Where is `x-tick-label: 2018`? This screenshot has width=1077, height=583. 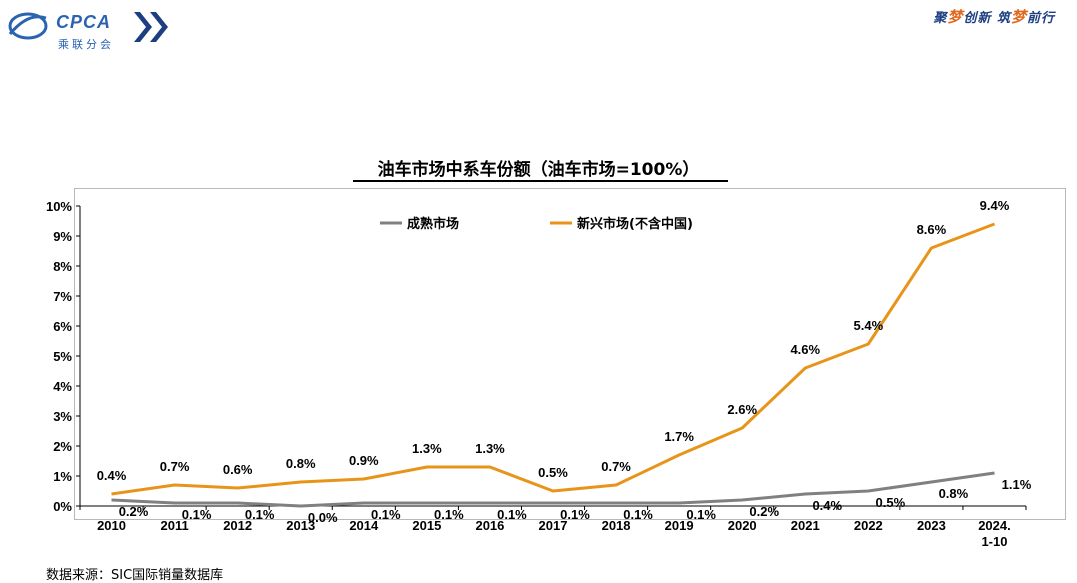 x-tick-label: 2018 is located at coordinates (616, 525).